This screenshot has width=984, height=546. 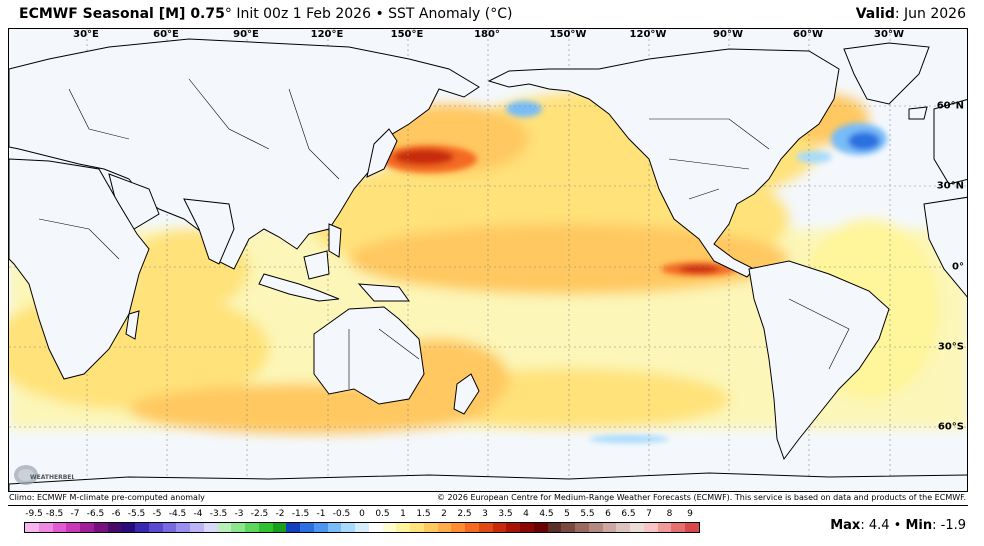 What do you see at coordinates (819, 360) in the screenshot?
I see `south-america-landmass` at bounding box center [819, 360].